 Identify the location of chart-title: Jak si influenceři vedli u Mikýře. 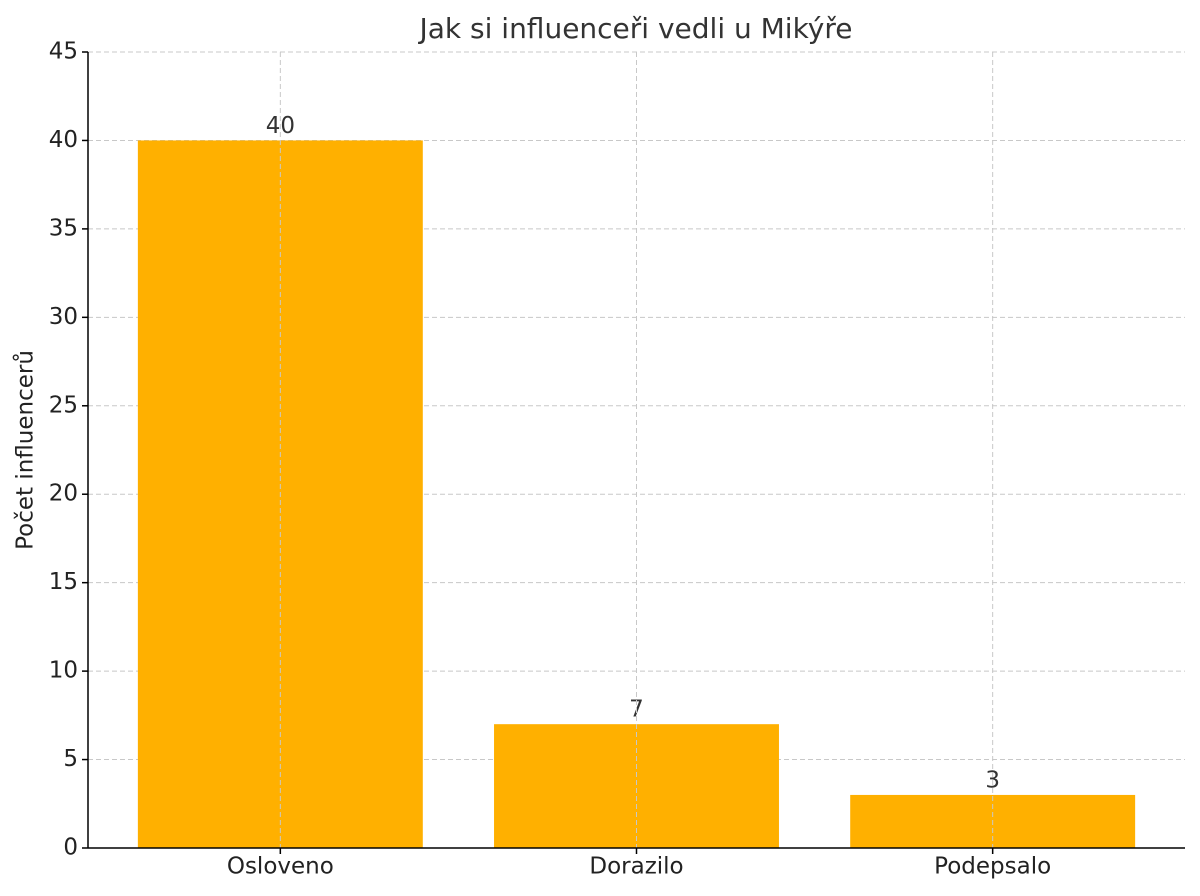
(634, 28).